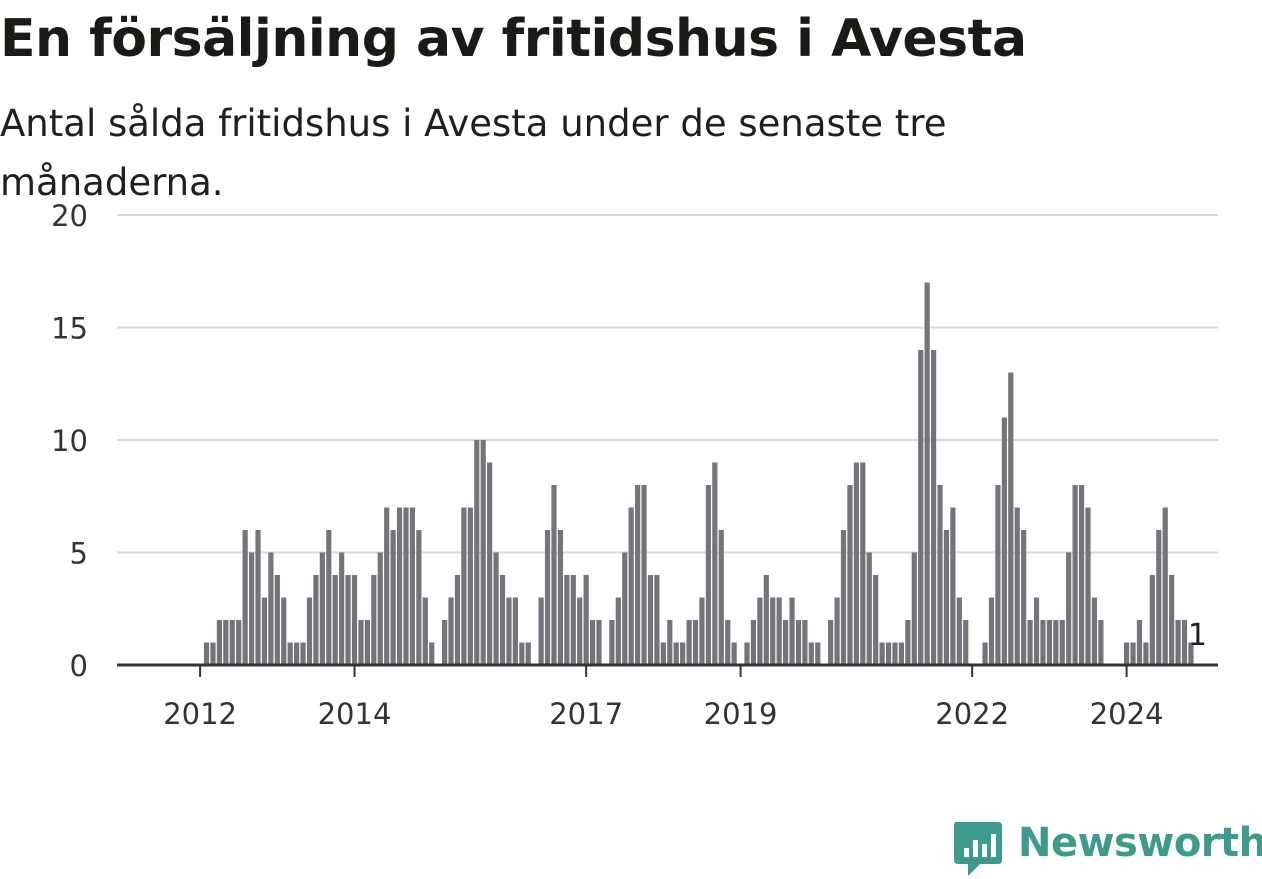  Describe the element at coordinates (1140, 843) in the screenshot. I see `brand-name: Newsworthy` at that location.